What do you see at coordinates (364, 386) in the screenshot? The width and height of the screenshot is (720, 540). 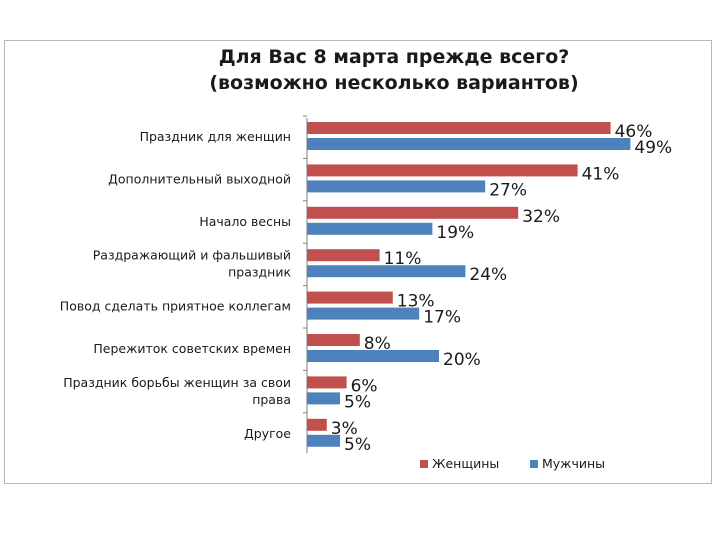 I see `data-label: 6%` at bounding box center [364, 386].